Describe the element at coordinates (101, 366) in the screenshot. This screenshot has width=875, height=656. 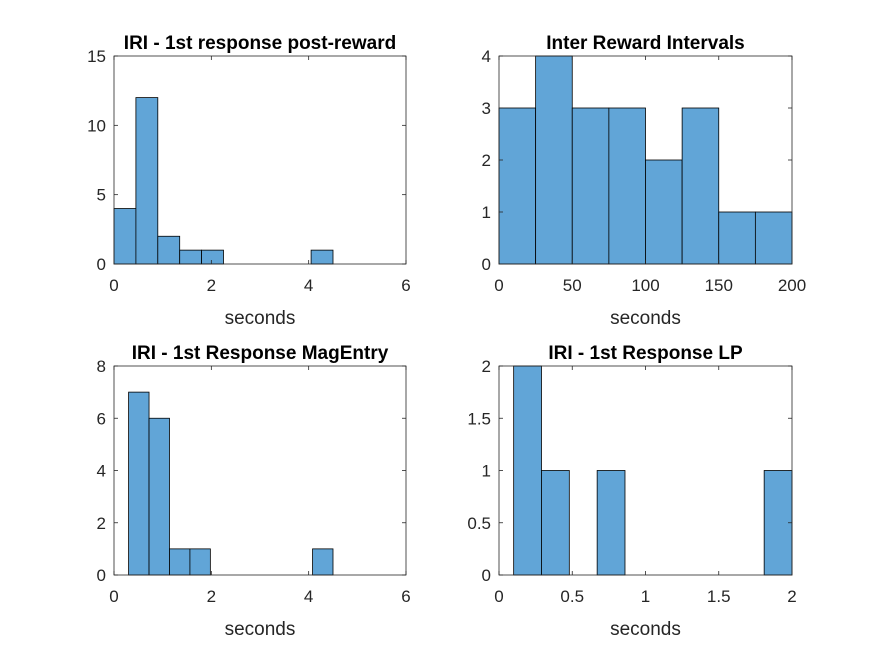
I see `y-tick-label: 8` at that location.